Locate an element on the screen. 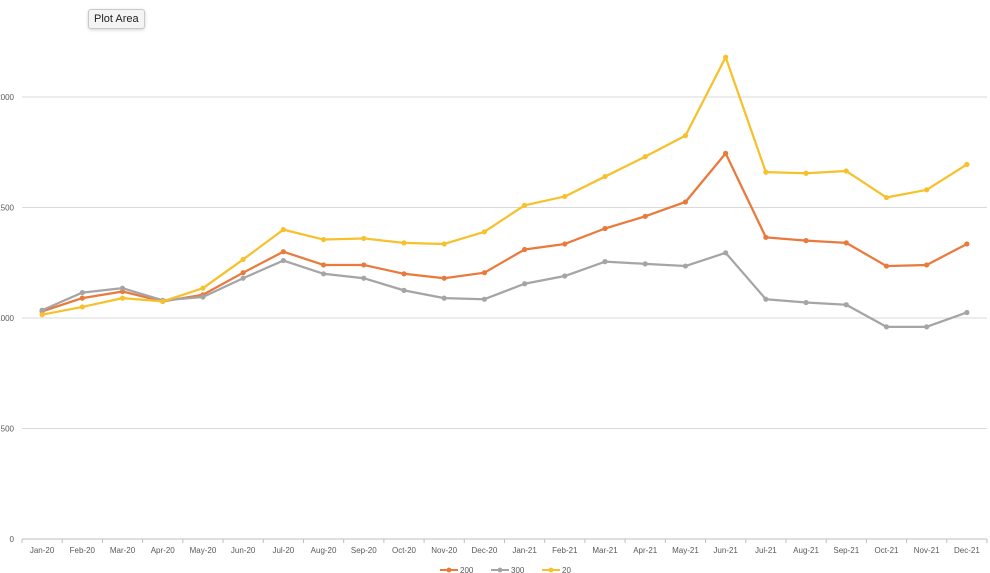  legend: 200 300 20 is located at coordinates (505, 569).